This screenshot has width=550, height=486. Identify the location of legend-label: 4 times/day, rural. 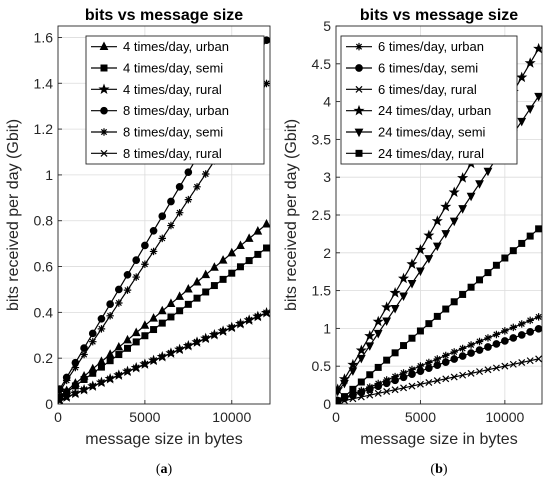
(172, 89).